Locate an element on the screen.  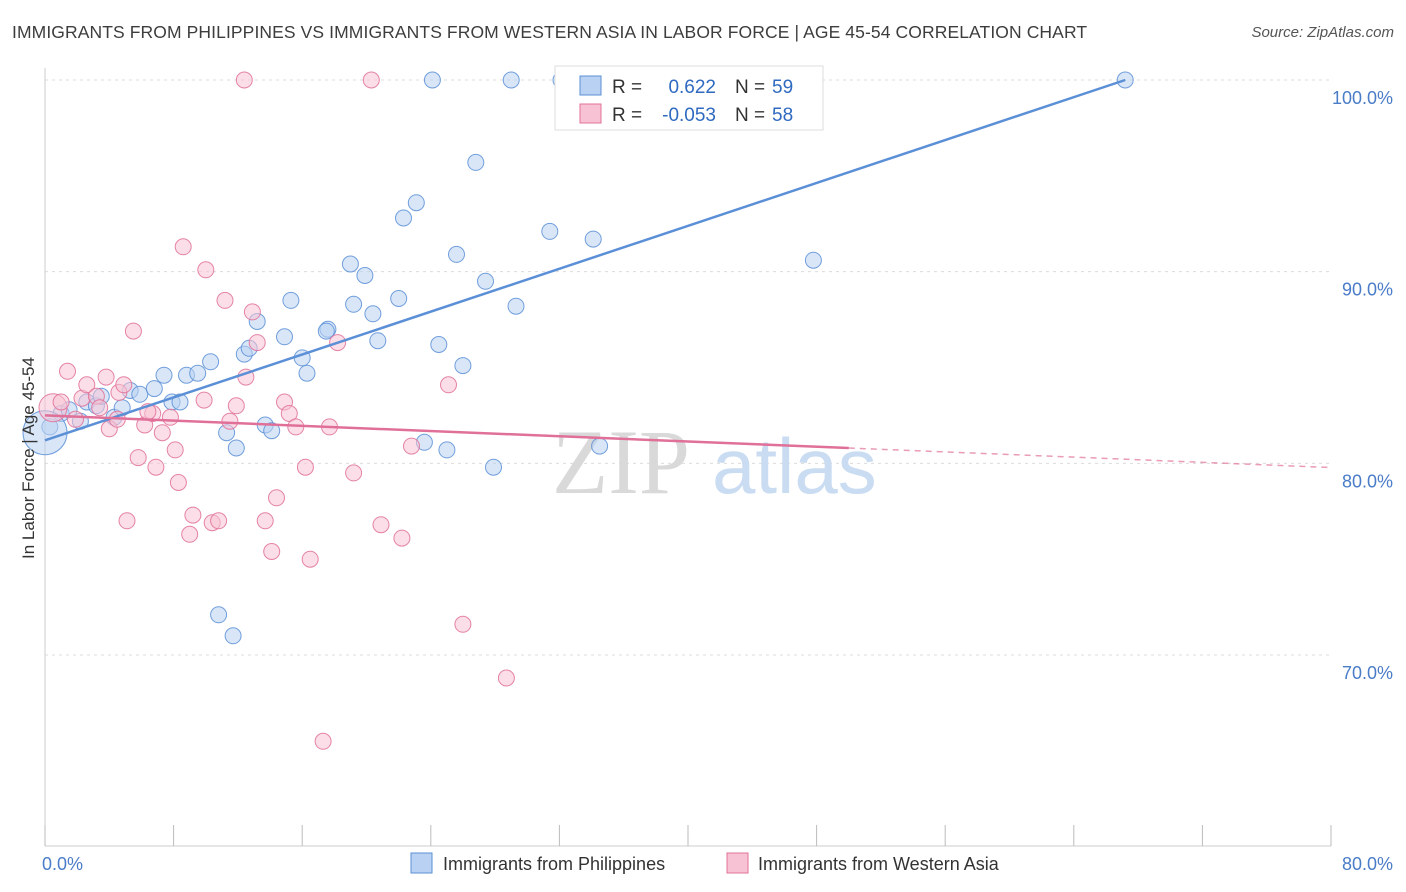
y-axis-label: In Labor Force | Age 45-54 is located at coordinates (28, 458).